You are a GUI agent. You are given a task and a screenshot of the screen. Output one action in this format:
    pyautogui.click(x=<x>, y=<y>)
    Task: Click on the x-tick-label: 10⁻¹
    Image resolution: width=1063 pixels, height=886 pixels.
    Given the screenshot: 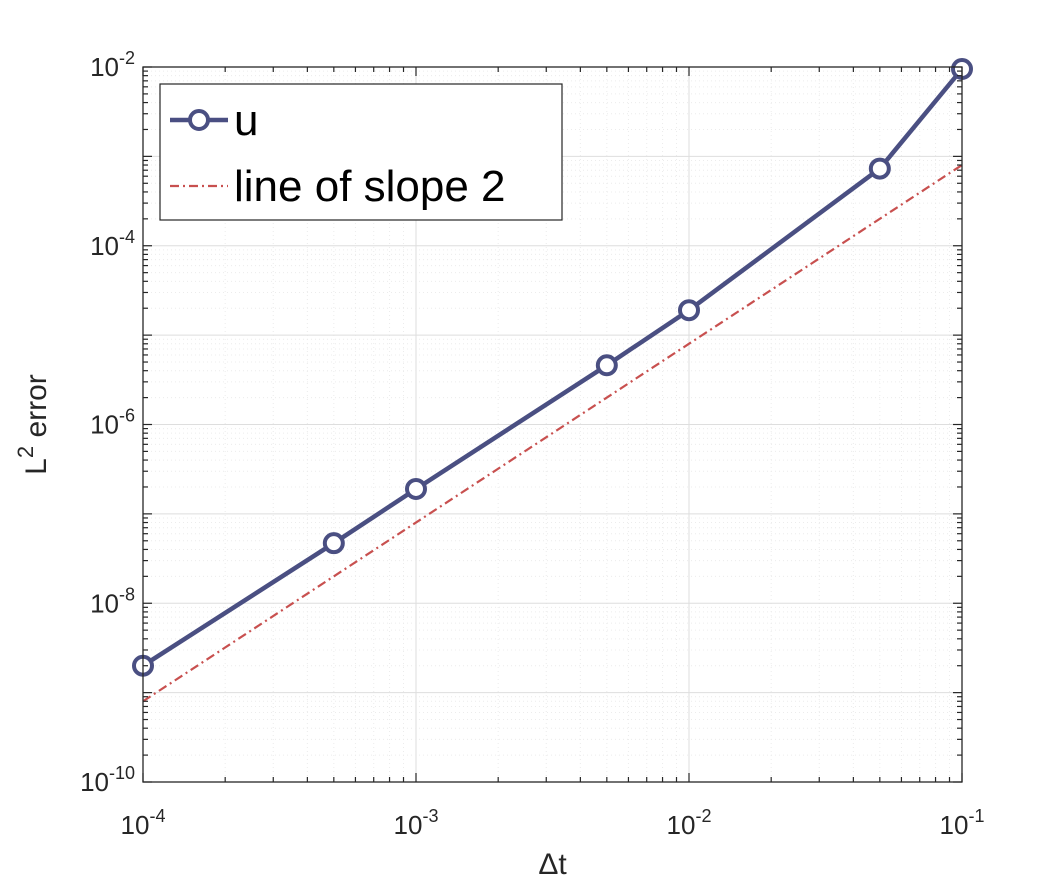 What is the action you would take?
    pyautogui.click(x=962, y=823)
    